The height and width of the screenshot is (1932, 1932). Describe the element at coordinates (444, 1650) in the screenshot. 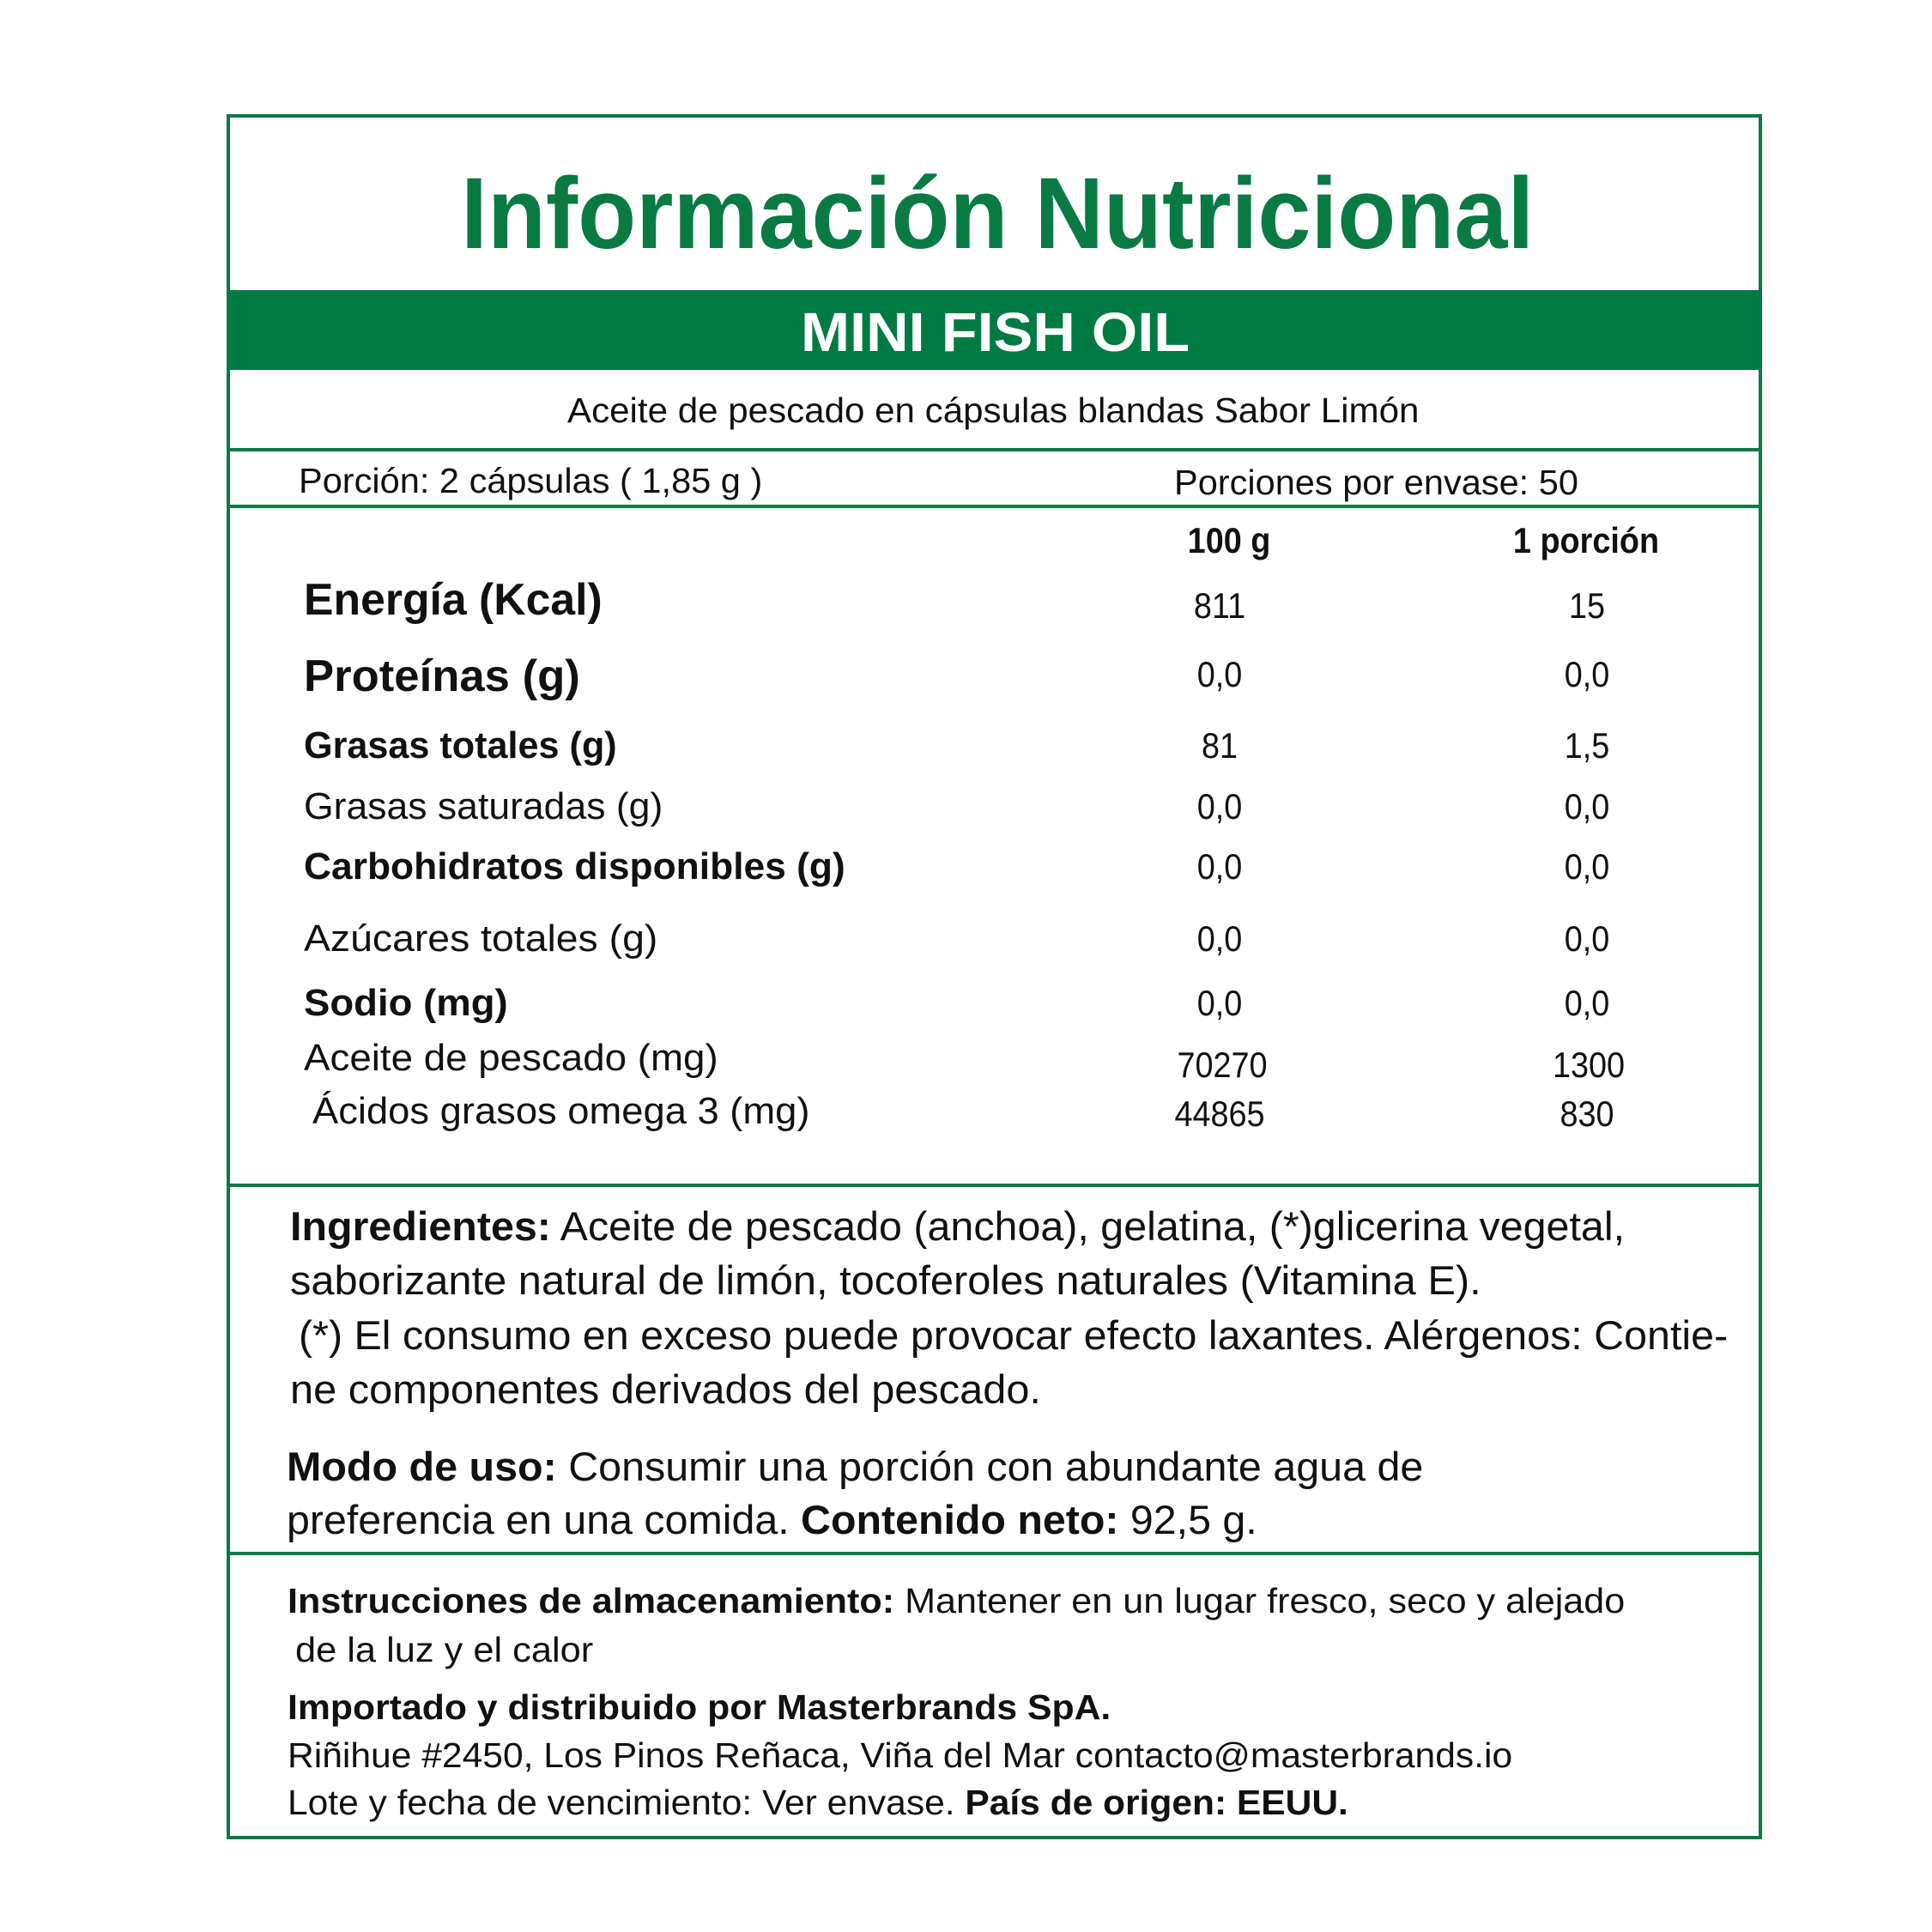

I see `storage-line: de la luz y el calor` at that location.